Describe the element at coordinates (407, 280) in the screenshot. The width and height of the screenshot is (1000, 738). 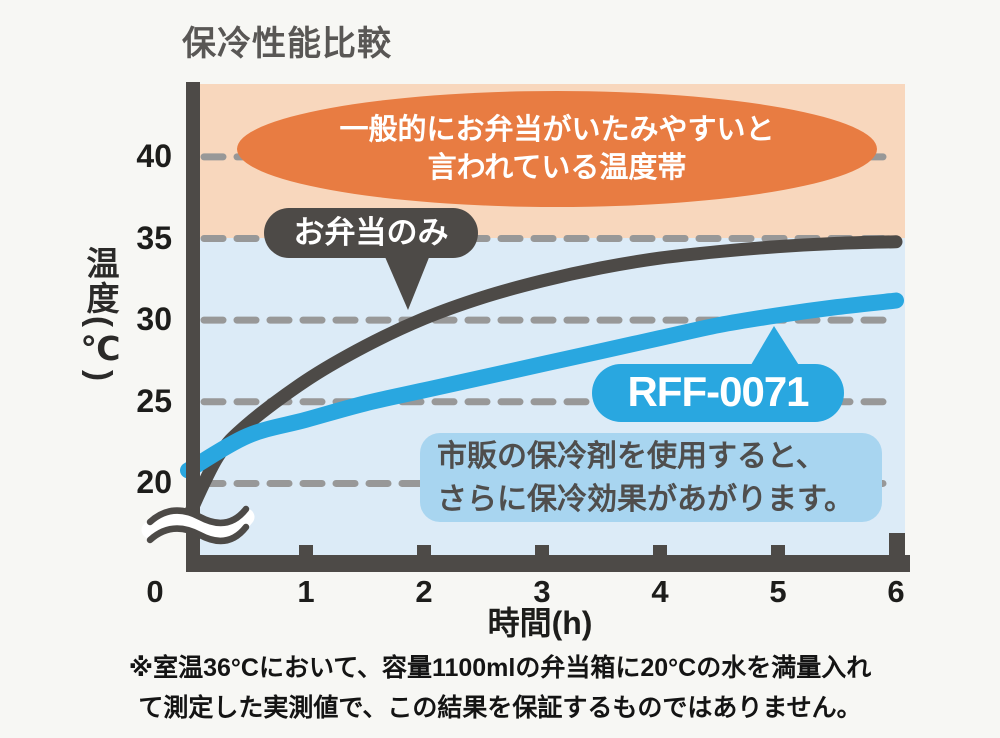
I see `bento-bubble-pointer` at that location.